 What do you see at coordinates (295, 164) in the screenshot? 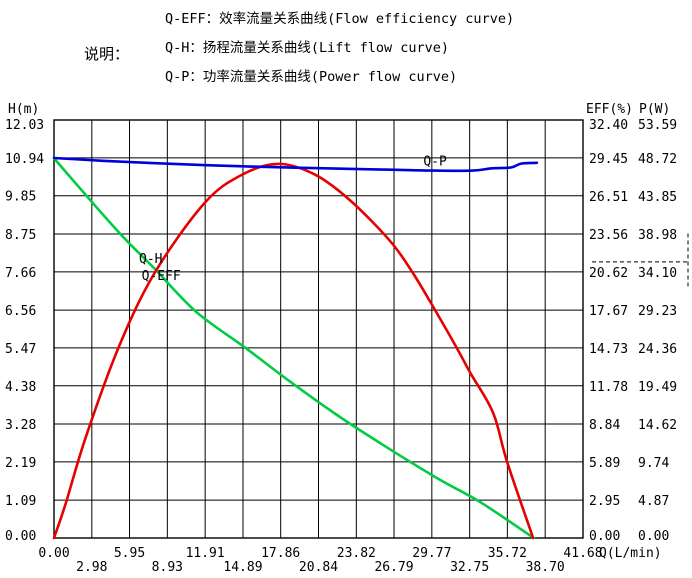
I see `curve-q-p` at bounding box center [295, 164].